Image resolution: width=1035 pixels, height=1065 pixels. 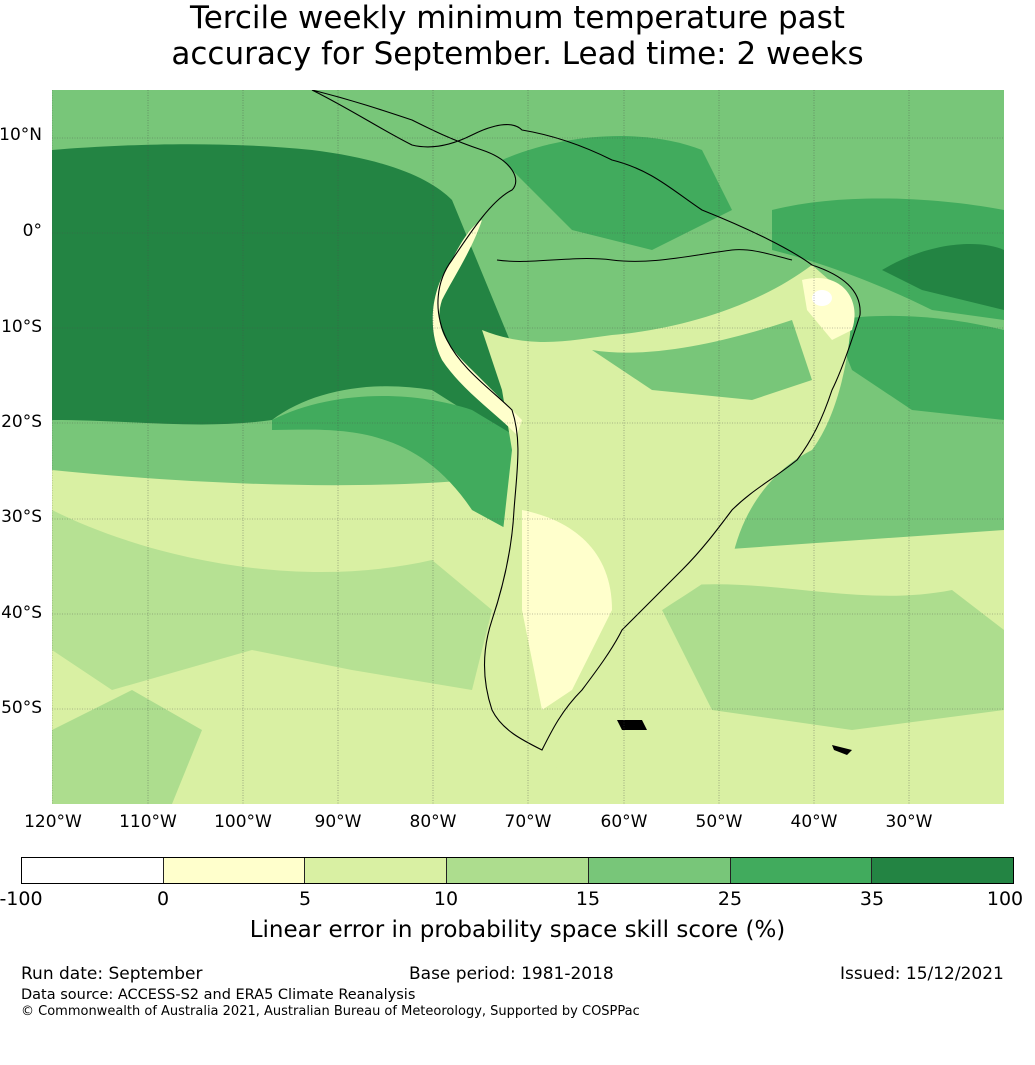 What do you see at coordinates (872, 899) in the screenshot?
I see `colorbar-tick-6: 35` at bounding box center [872, 899].